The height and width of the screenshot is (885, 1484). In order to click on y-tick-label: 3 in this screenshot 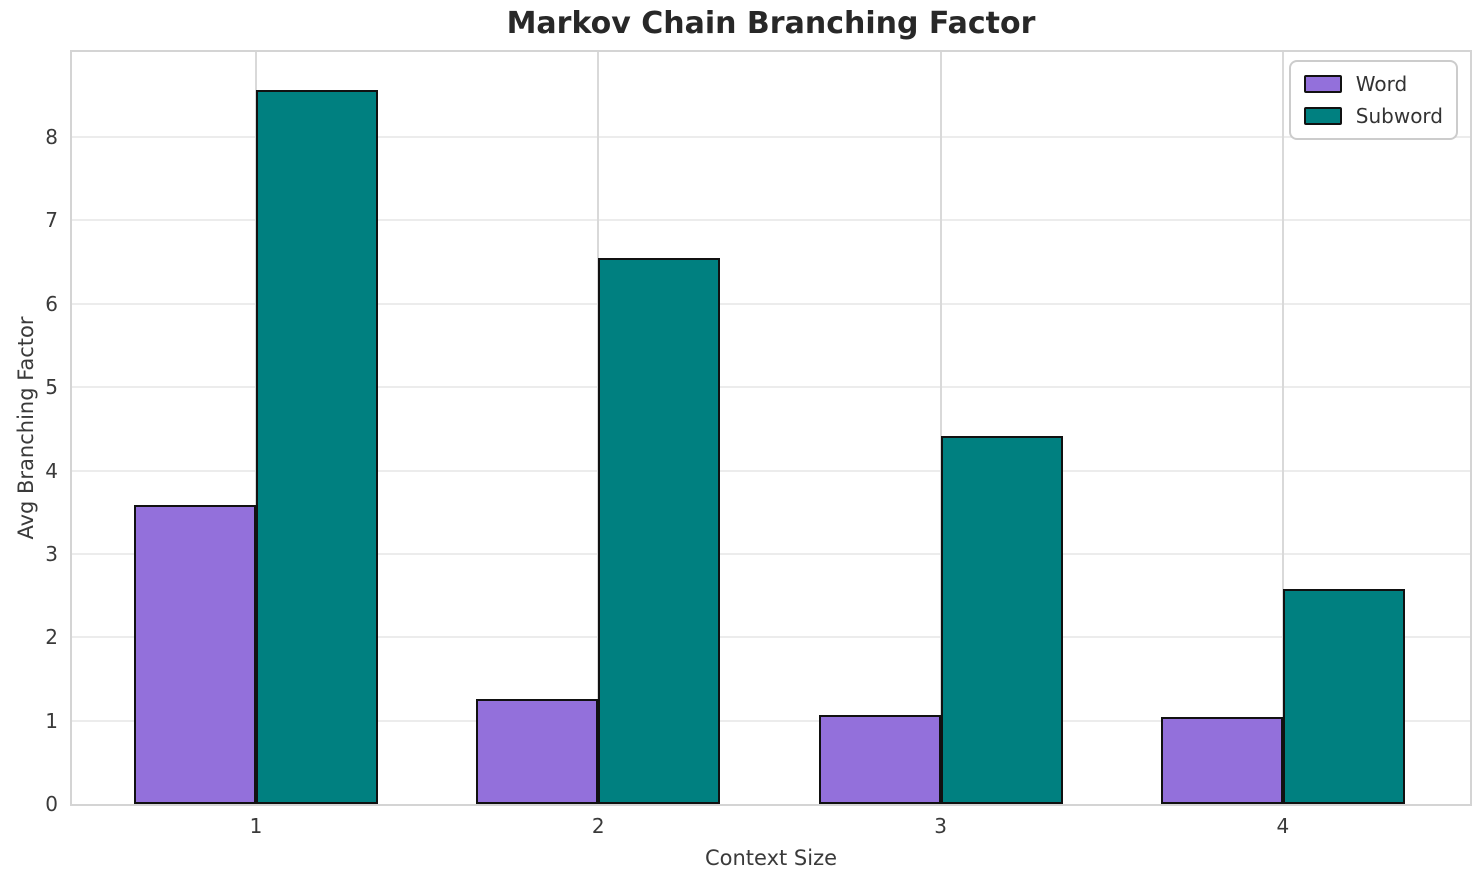, I will do `click(51, 553)`.